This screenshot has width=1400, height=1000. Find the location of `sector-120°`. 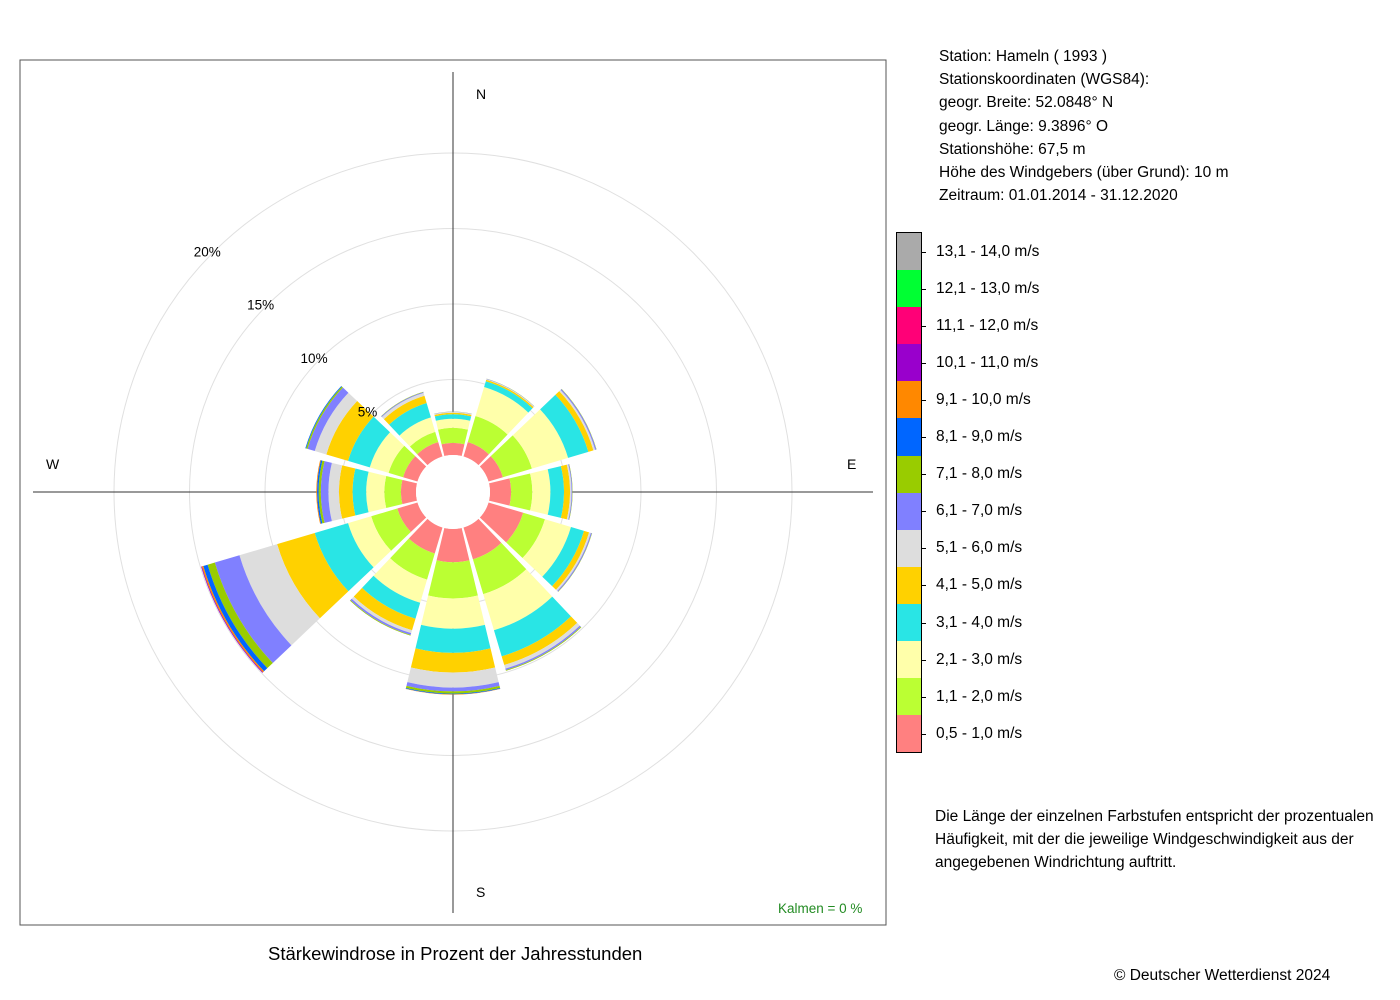

sector-120° is located at coordinates (536, 547).